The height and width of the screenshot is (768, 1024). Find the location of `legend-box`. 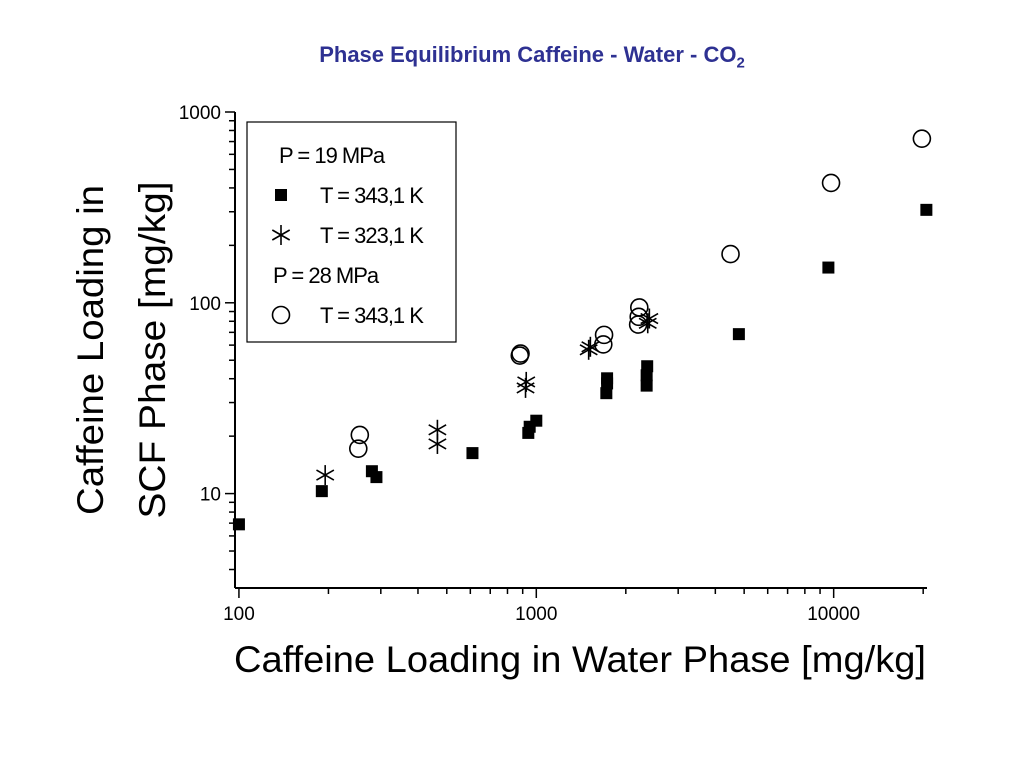

legend-box is located at coordinates (351, 232).